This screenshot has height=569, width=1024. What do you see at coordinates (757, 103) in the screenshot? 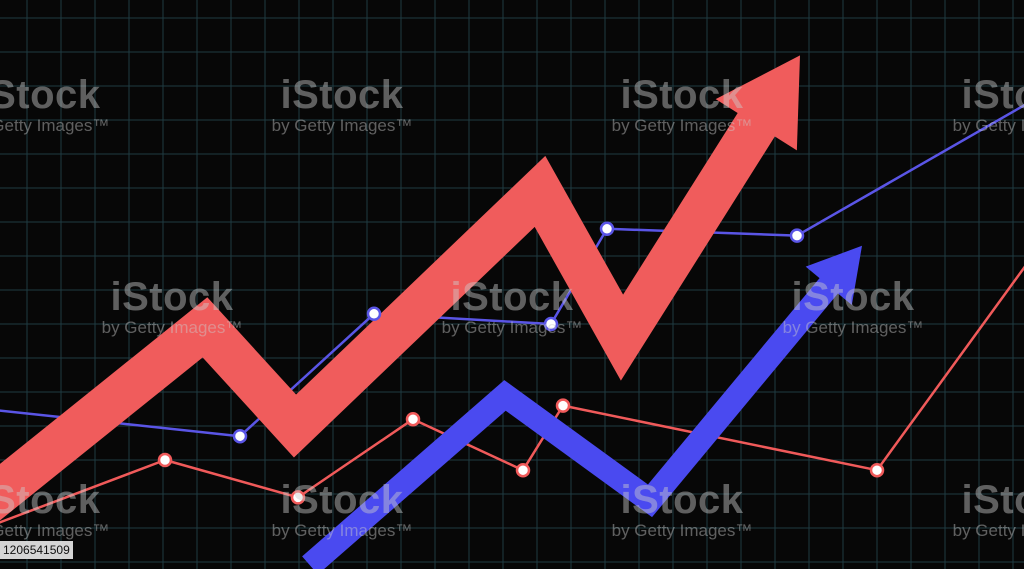
I see `arrow-series-2-head` at bounding box center [757, 103].